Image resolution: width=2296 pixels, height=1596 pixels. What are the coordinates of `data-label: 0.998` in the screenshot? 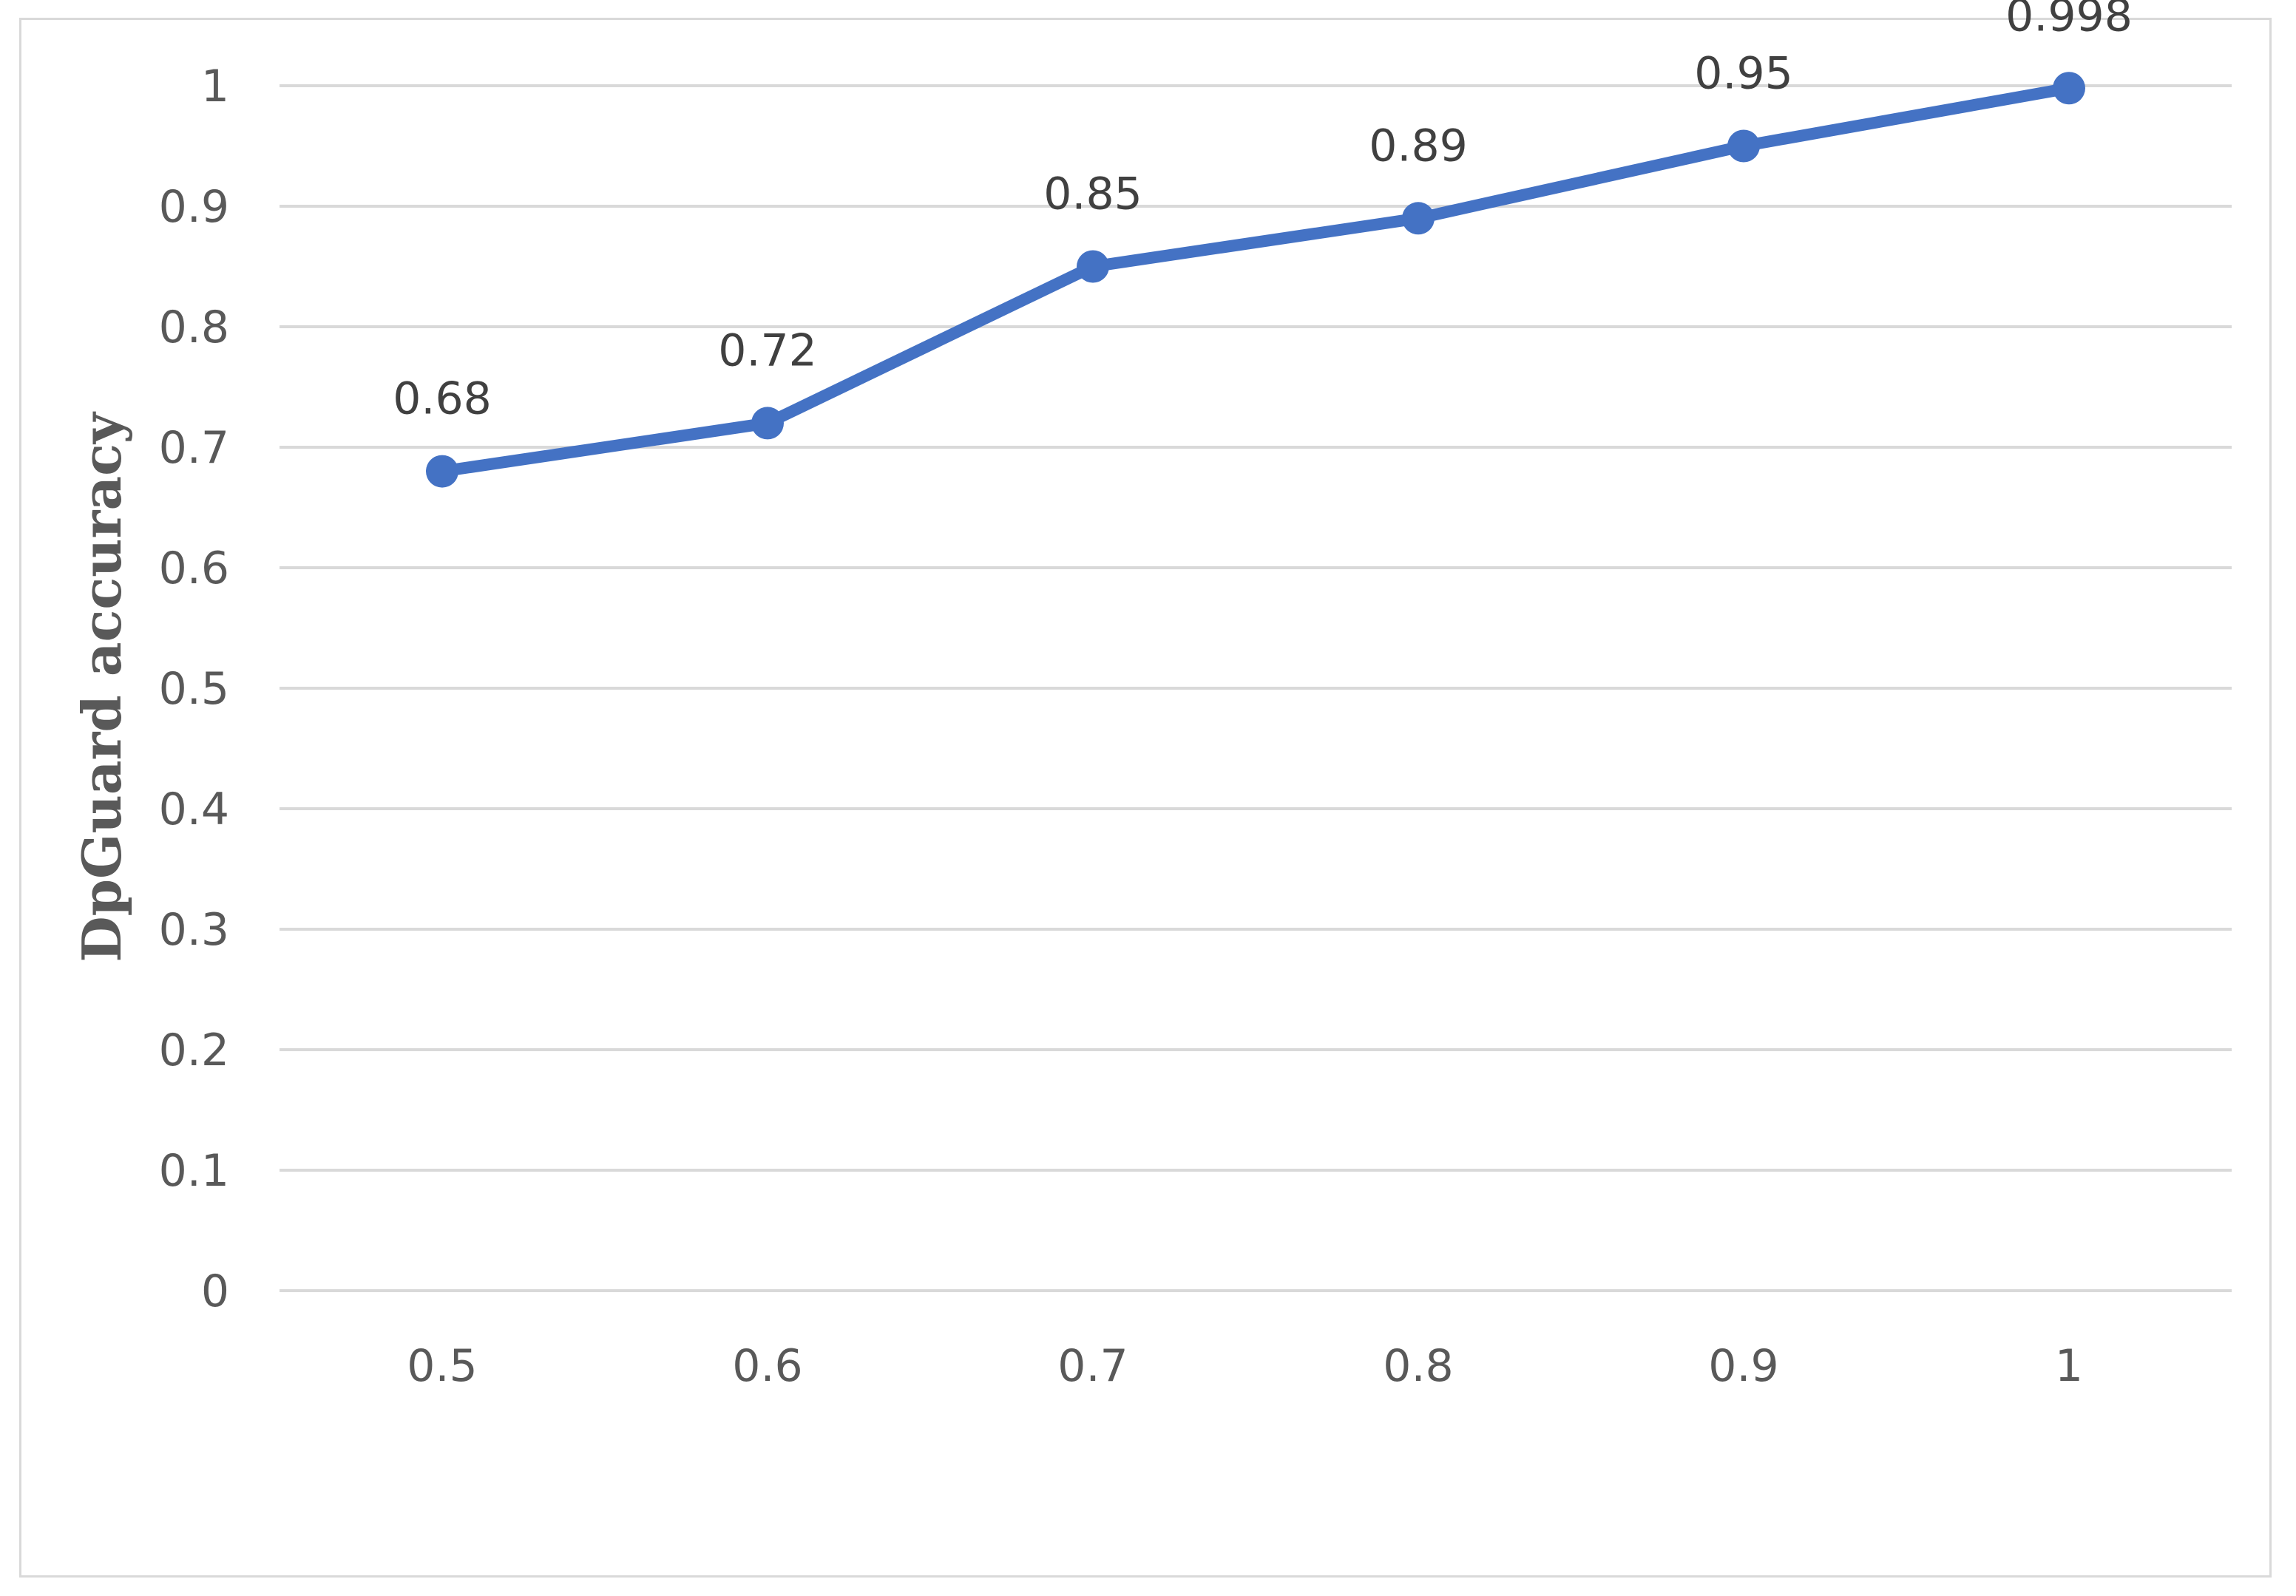 It's located at (2069, 20).